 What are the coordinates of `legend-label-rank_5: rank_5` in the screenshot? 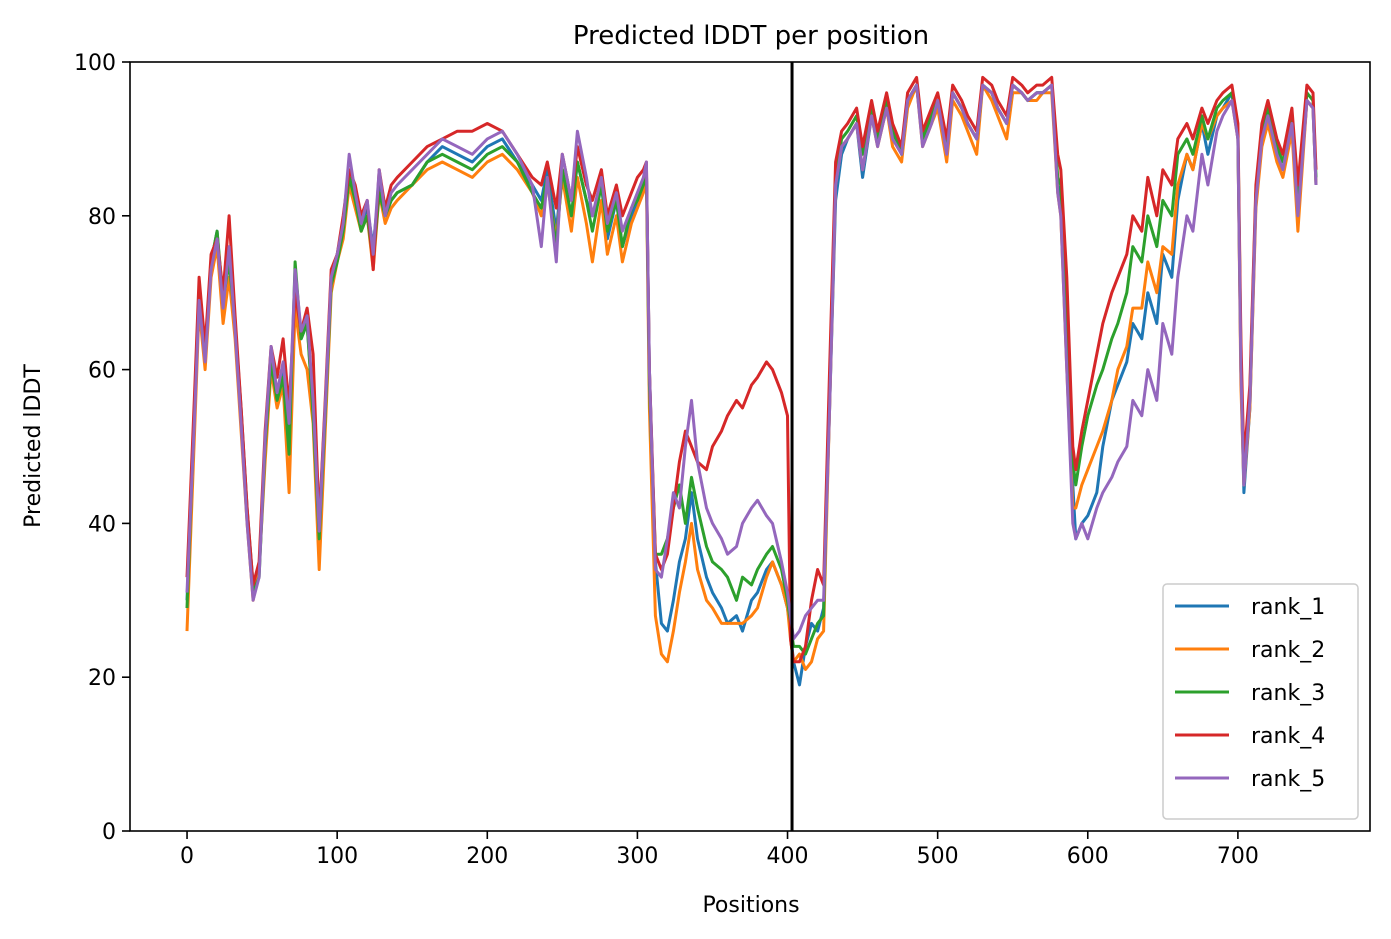 It's located at (1288, 779).